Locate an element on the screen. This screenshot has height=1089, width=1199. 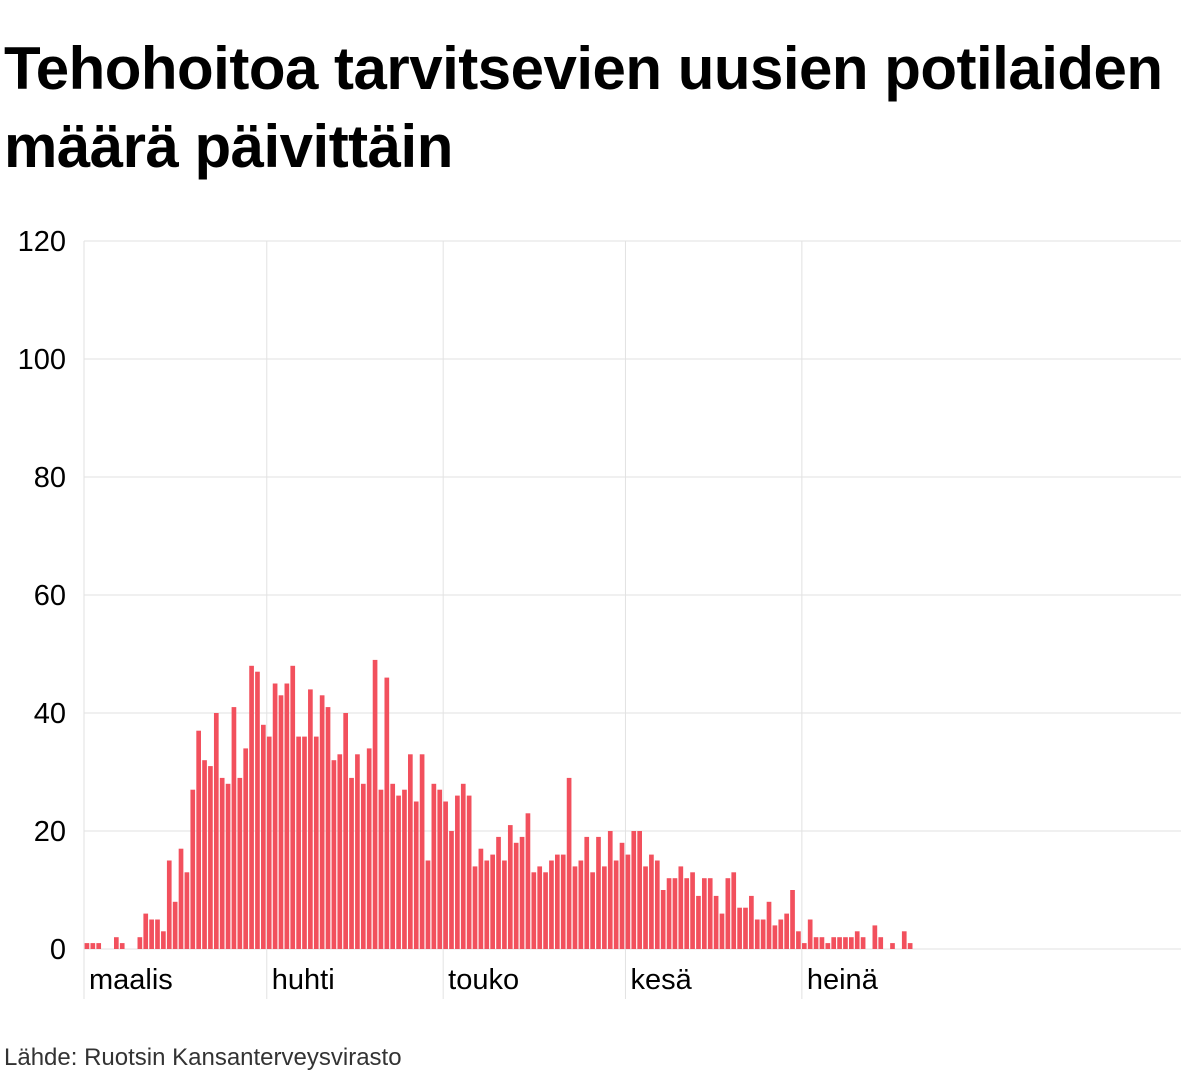
x-tick-label: huhti is located at coordinates (303, 980).